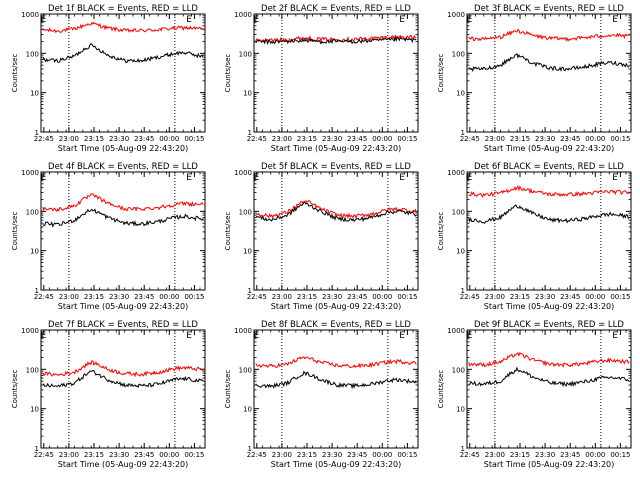 This screenshot has height=485, width=640. What do you see at coordinates (123, 325) in the screenshot?
I see `panel-title: Det 7f BLACK = Events, RED = LLD` at bounding box center [123, 325].